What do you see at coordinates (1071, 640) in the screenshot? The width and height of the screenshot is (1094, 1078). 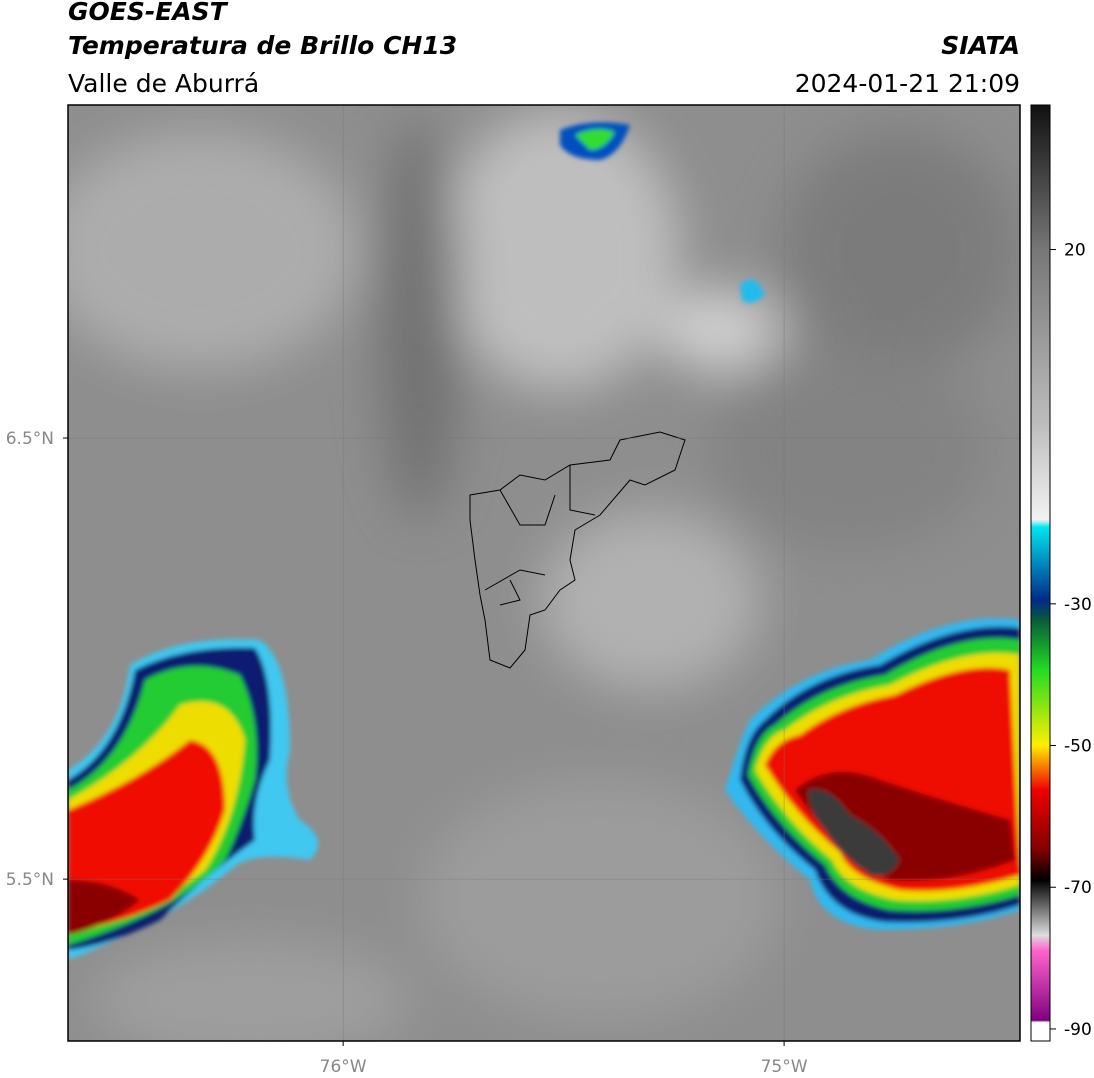 I see `colorbar-ticks: 20 -30 -50 -70 -90` at bounding box center [1071, 640].